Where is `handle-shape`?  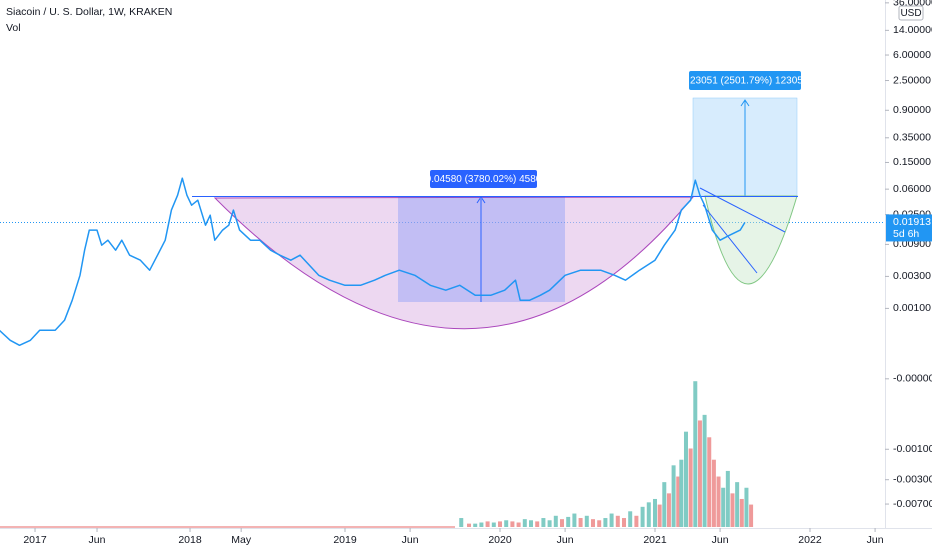 handle-shape is located at coordinates (751, 240).